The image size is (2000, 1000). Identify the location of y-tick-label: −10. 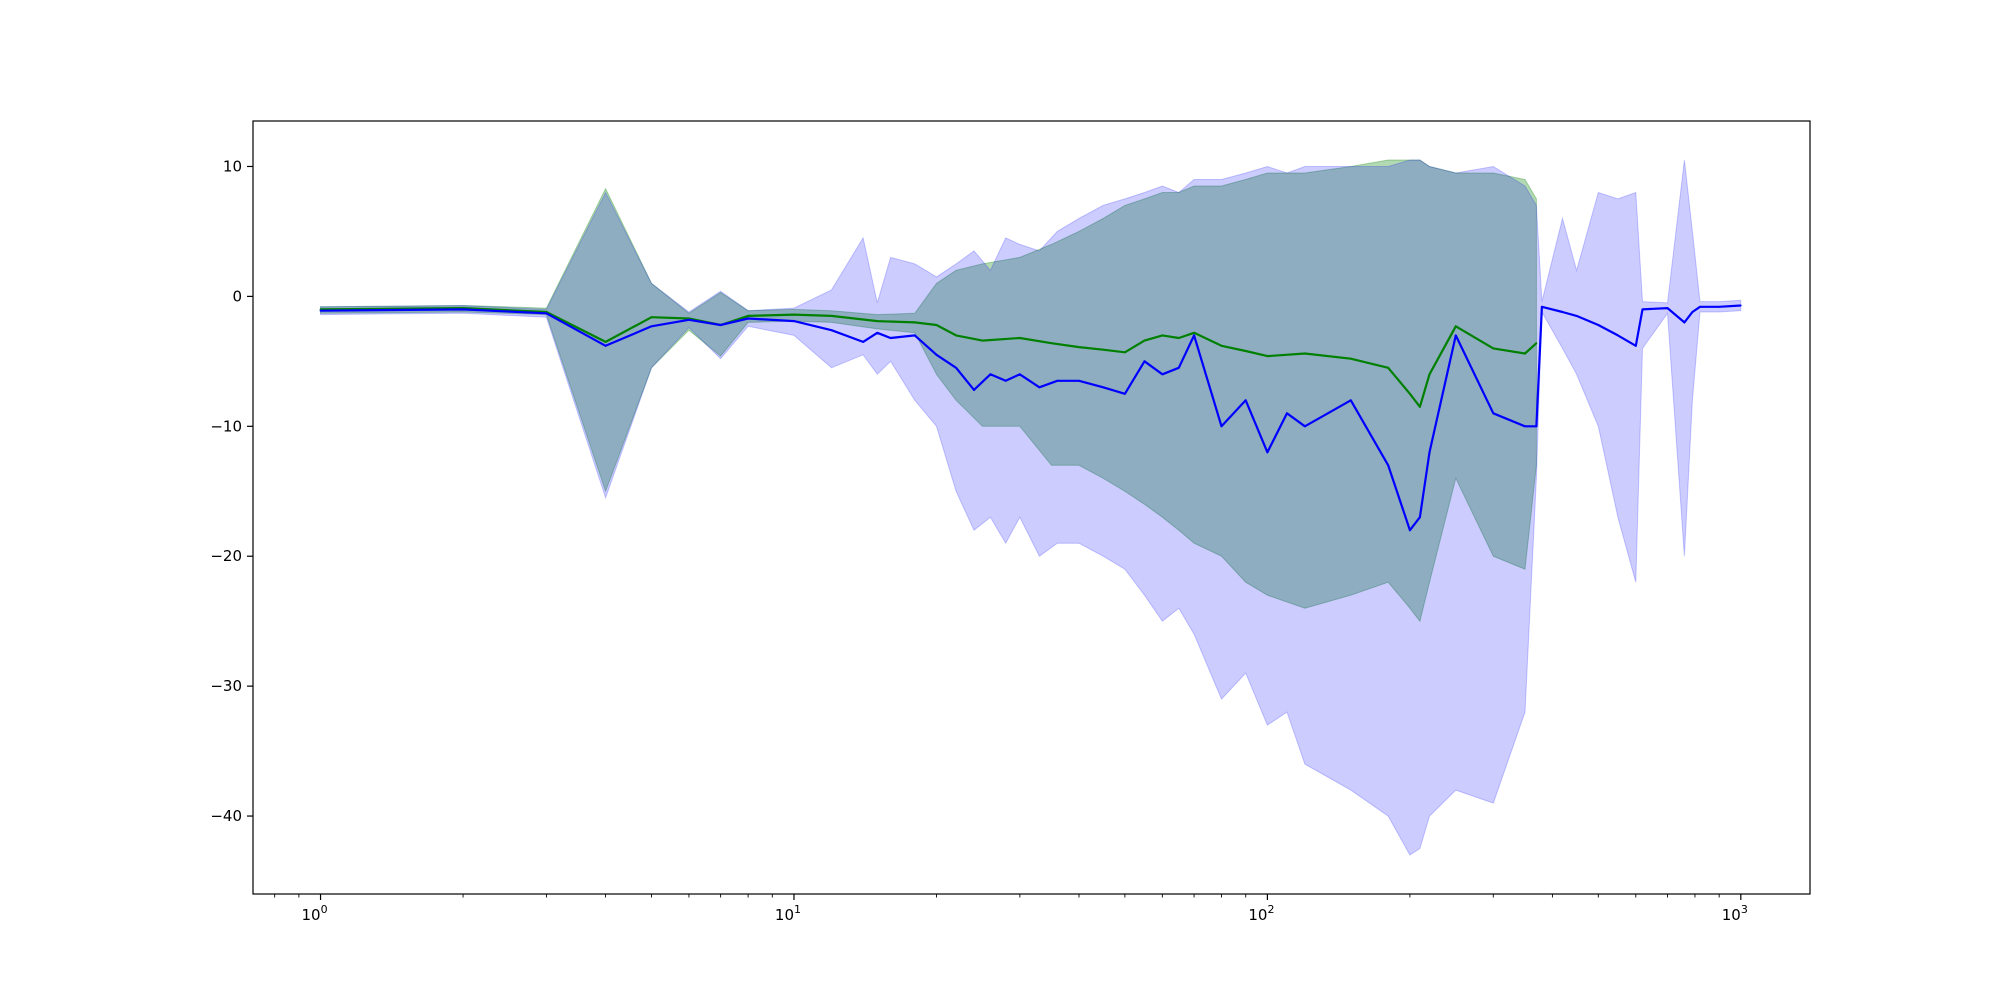
(226, 426).